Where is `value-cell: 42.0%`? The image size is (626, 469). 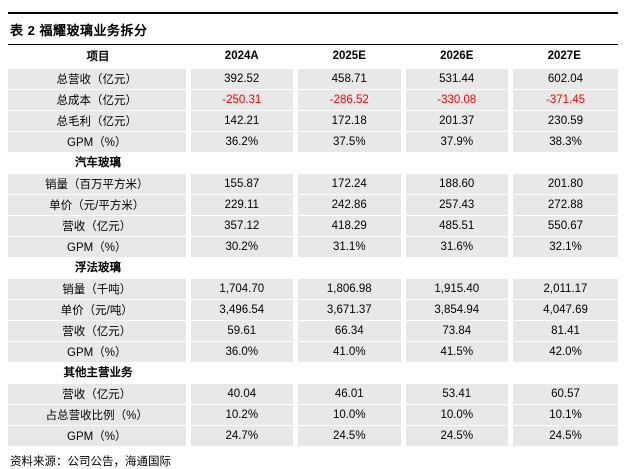
value-cell: 42.0% is located at coordinates (563, 351).